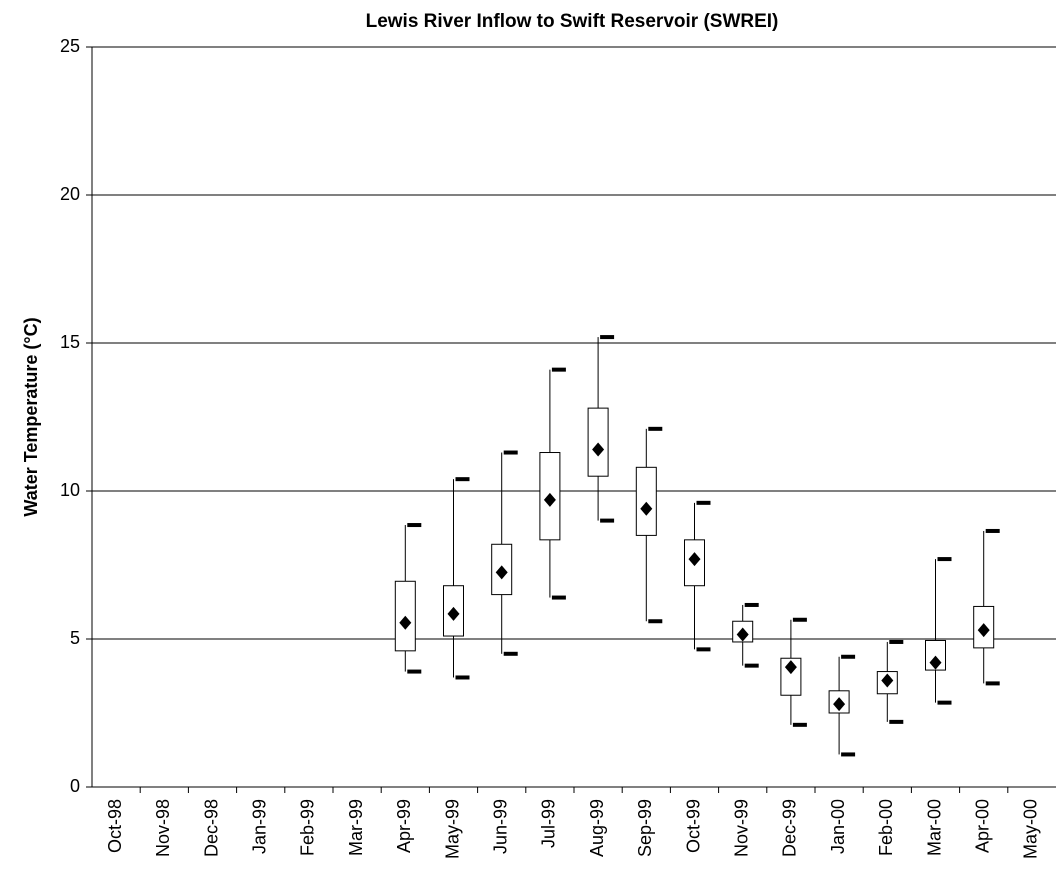  I want to click on y-tick-label: 0, so click(75, 786).